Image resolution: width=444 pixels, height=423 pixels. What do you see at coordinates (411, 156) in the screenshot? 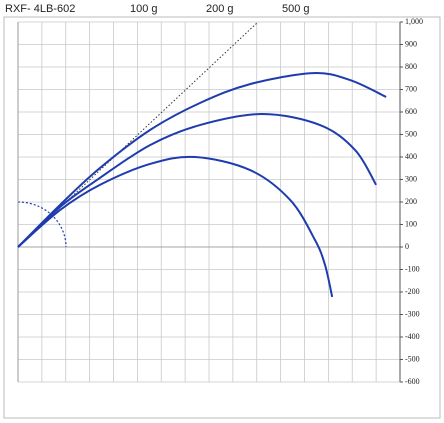
I see `y-tick-label: 400` at bounding box center [411, 156].